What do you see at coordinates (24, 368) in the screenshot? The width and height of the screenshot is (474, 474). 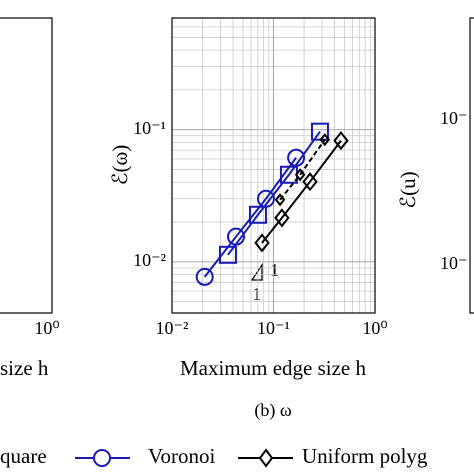 I see `left-x-label: size h` at bounding box center [24, 368].